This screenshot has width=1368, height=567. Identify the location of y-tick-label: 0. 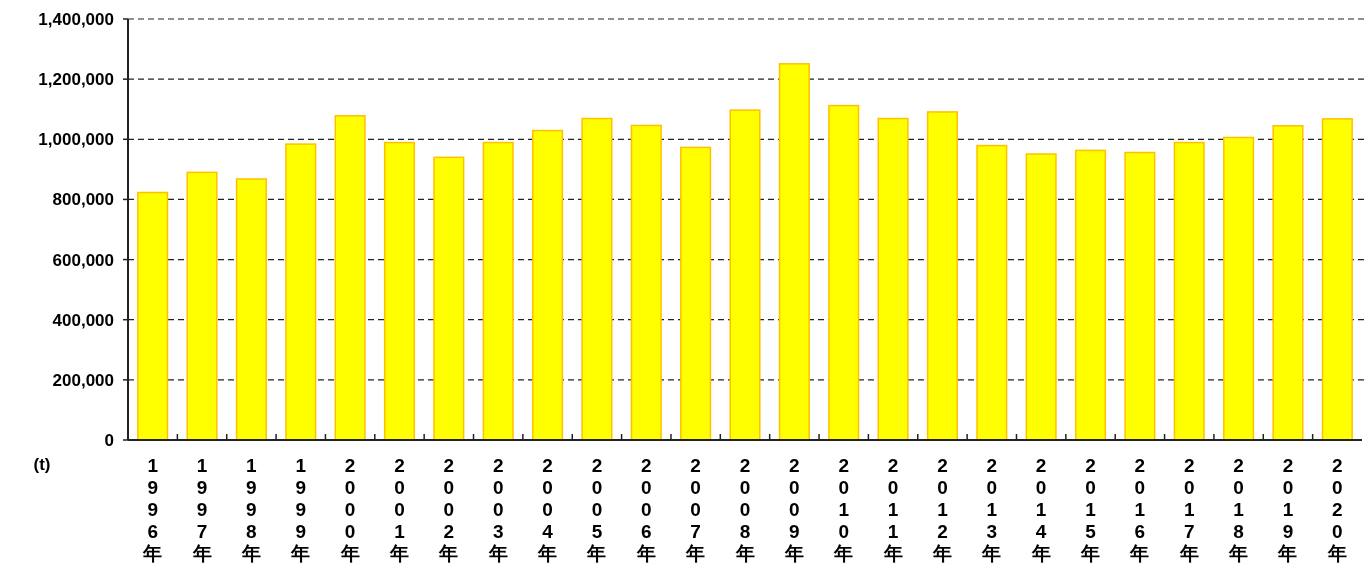
(109, 440).